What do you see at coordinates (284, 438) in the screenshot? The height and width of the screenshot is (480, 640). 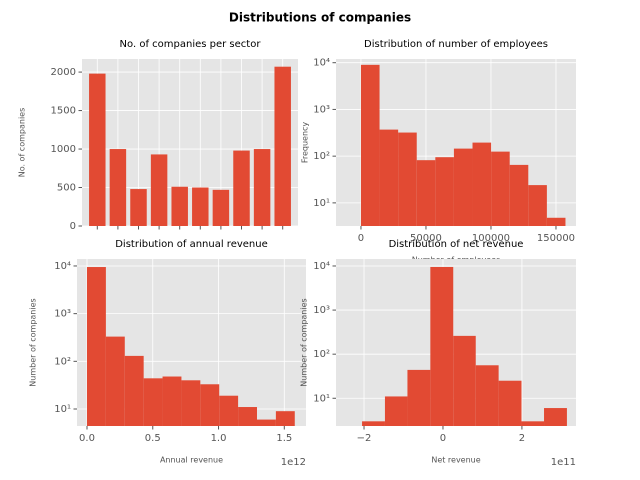 I see `x-tick-label: 1.5` at bounding box center [284, 438].